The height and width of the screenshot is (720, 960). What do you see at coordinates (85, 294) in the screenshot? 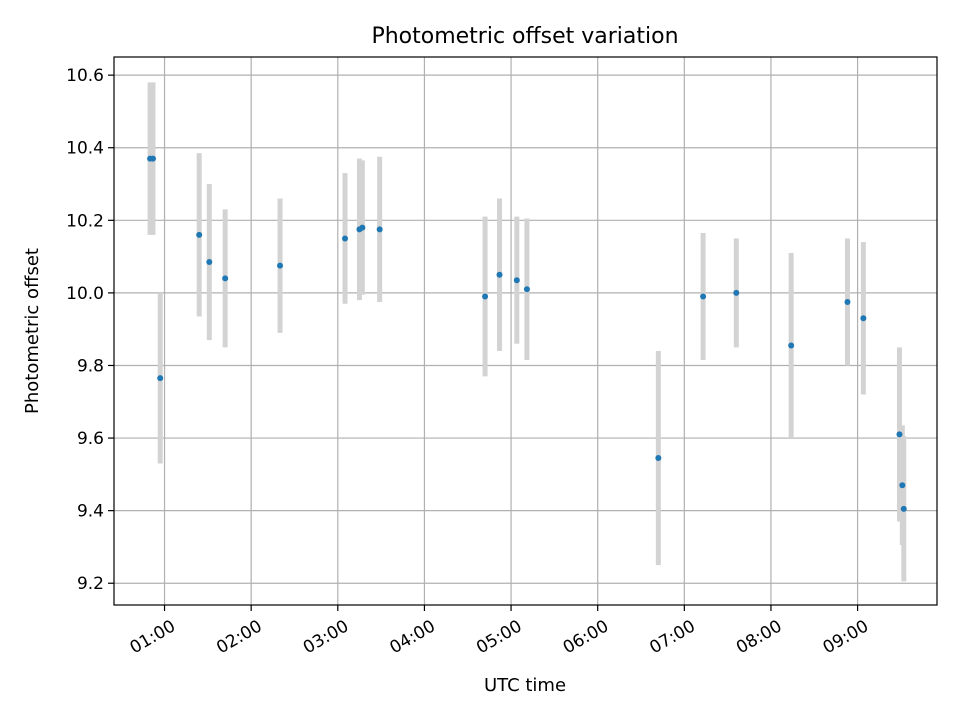
I see `y-tick-label: 10.0` at bounding box center [85, 294].